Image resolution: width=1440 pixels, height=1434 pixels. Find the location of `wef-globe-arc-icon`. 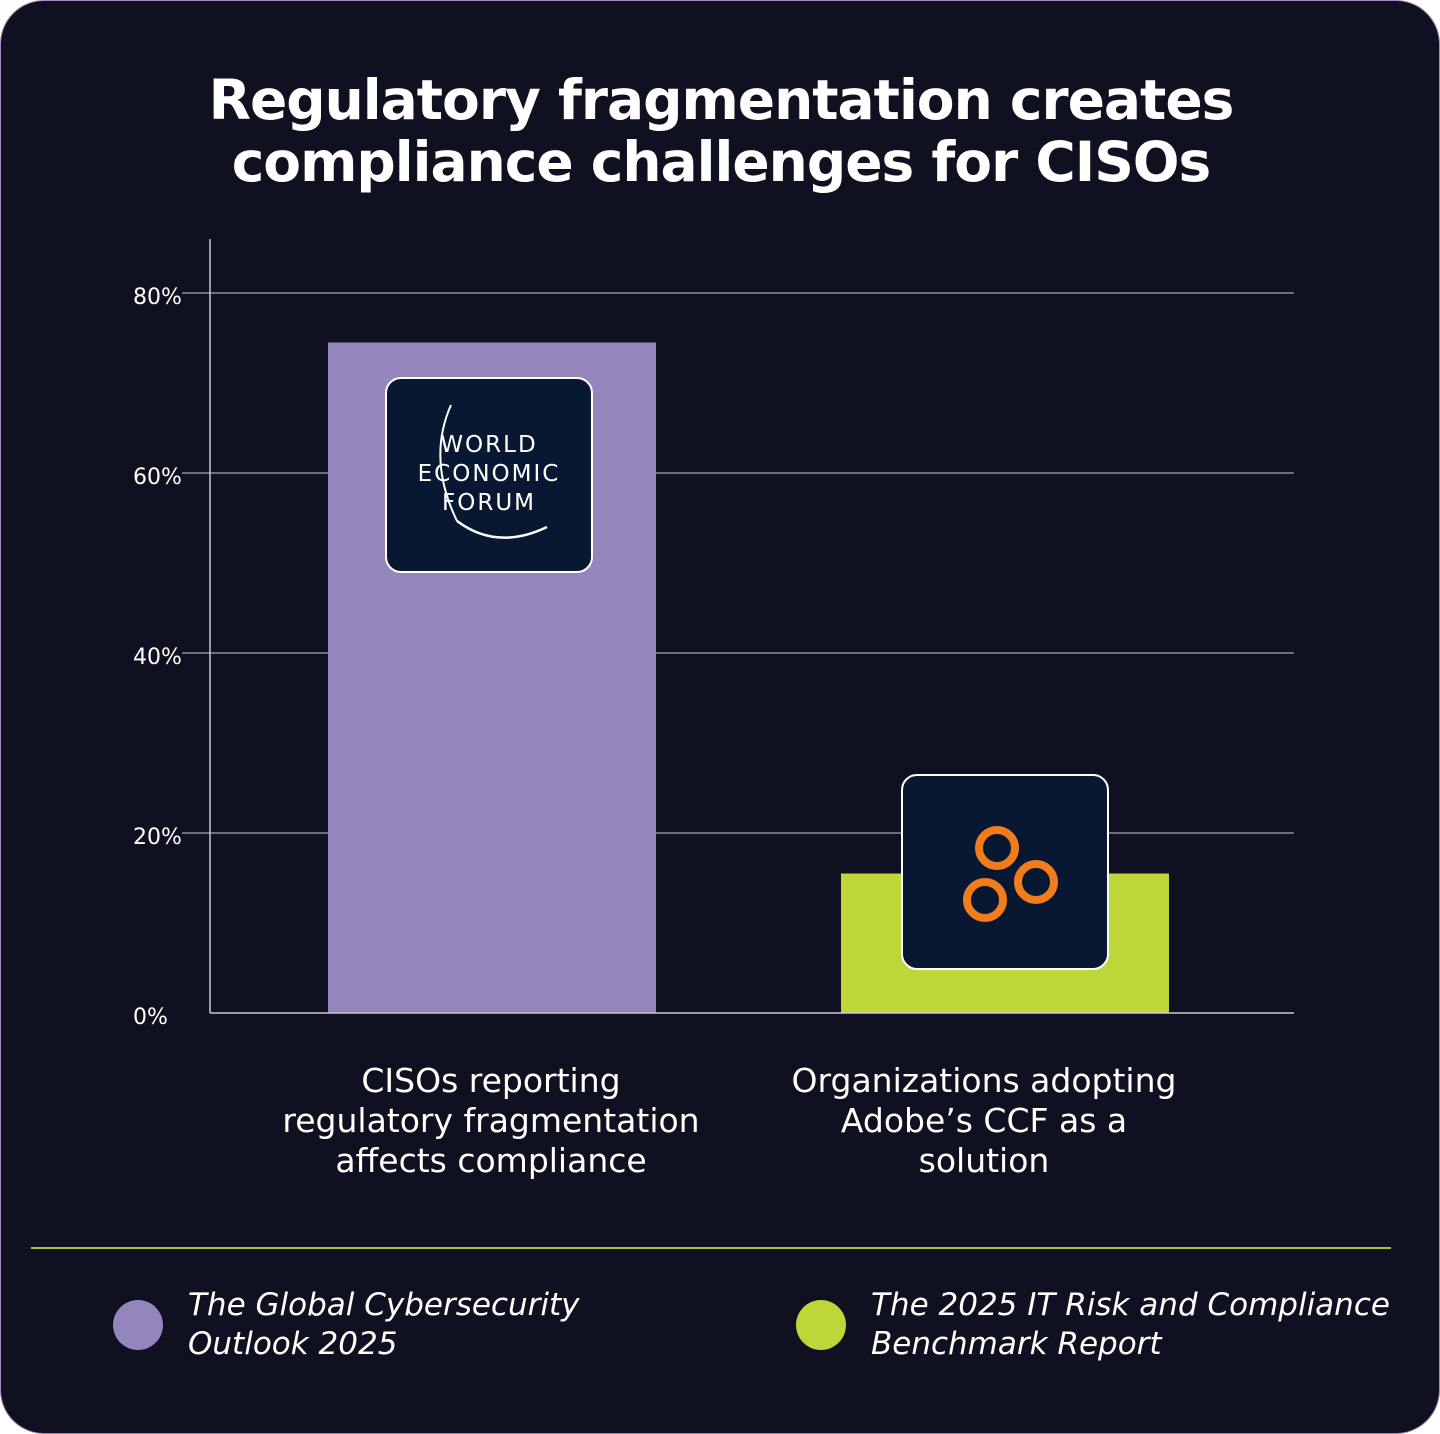

wef-globe-arc-icon is located at coordinates (493, 471).